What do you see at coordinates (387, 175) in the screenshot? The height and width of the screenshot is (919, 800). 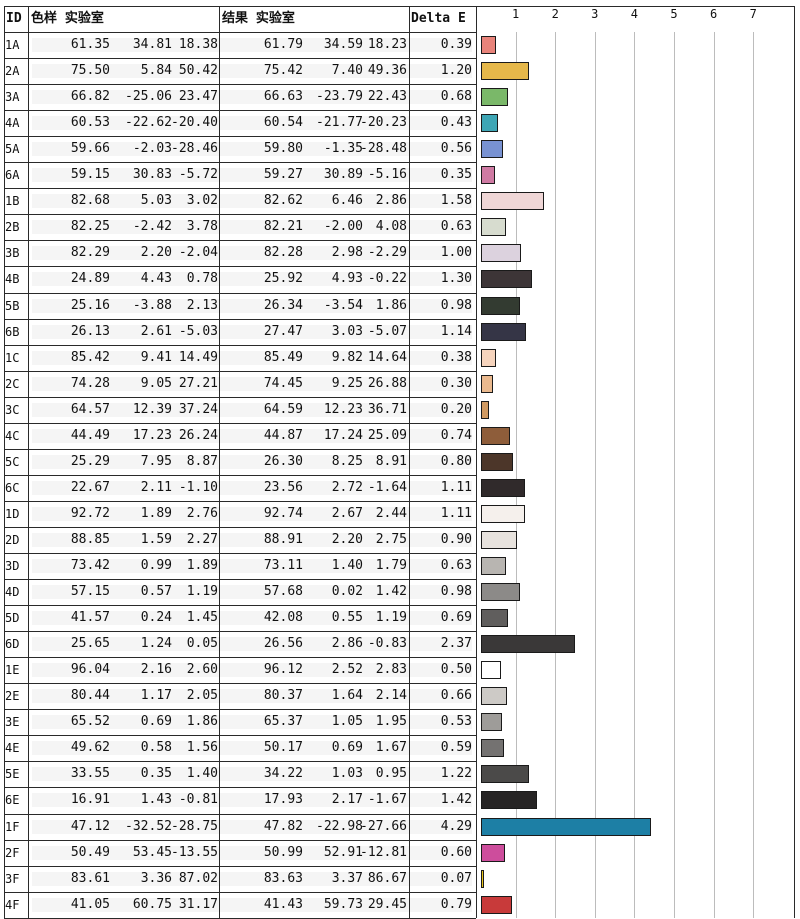 I see `result-lab-value: -5.16` at bounding box center [387, 175].